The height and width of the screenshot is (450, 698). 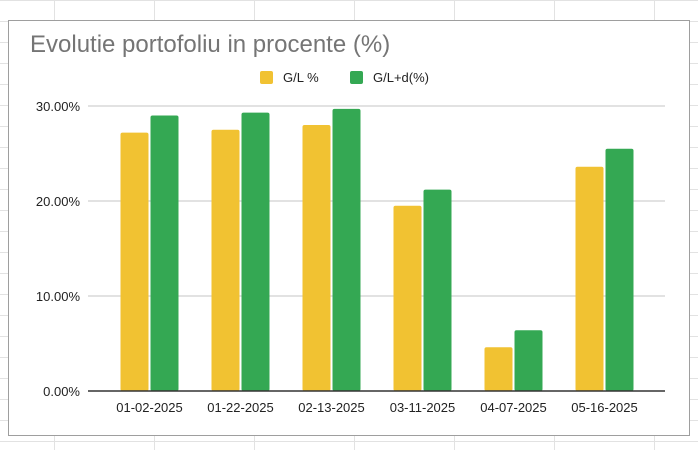 What do you see at coordinates (604, 407) in the screenshot?
I see `x-tick-label: 05-16-2025` at bounding box center [604, 407].